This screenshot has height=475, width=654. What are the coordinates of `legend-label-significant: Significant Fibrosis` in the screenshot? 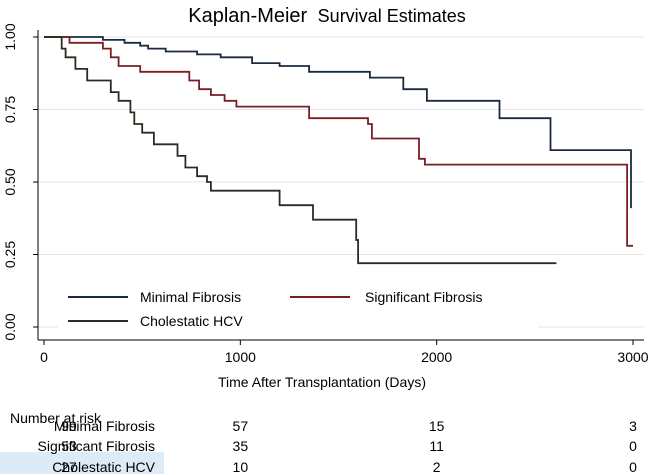 It's located at (424, 297).